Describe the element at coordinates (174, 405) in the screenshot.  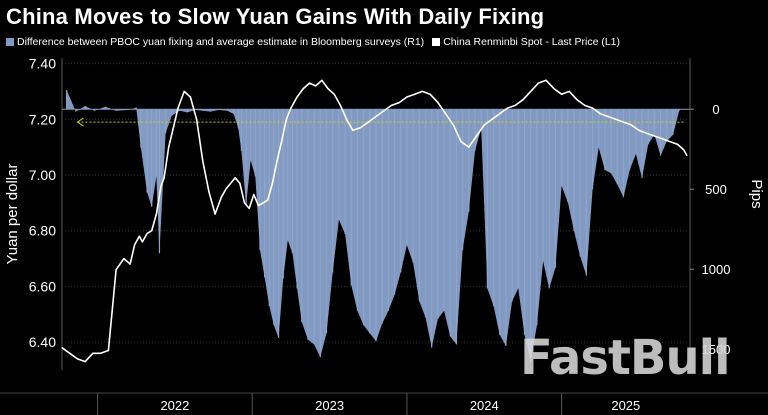
I see `x-tick-2022: 2022` at that location.